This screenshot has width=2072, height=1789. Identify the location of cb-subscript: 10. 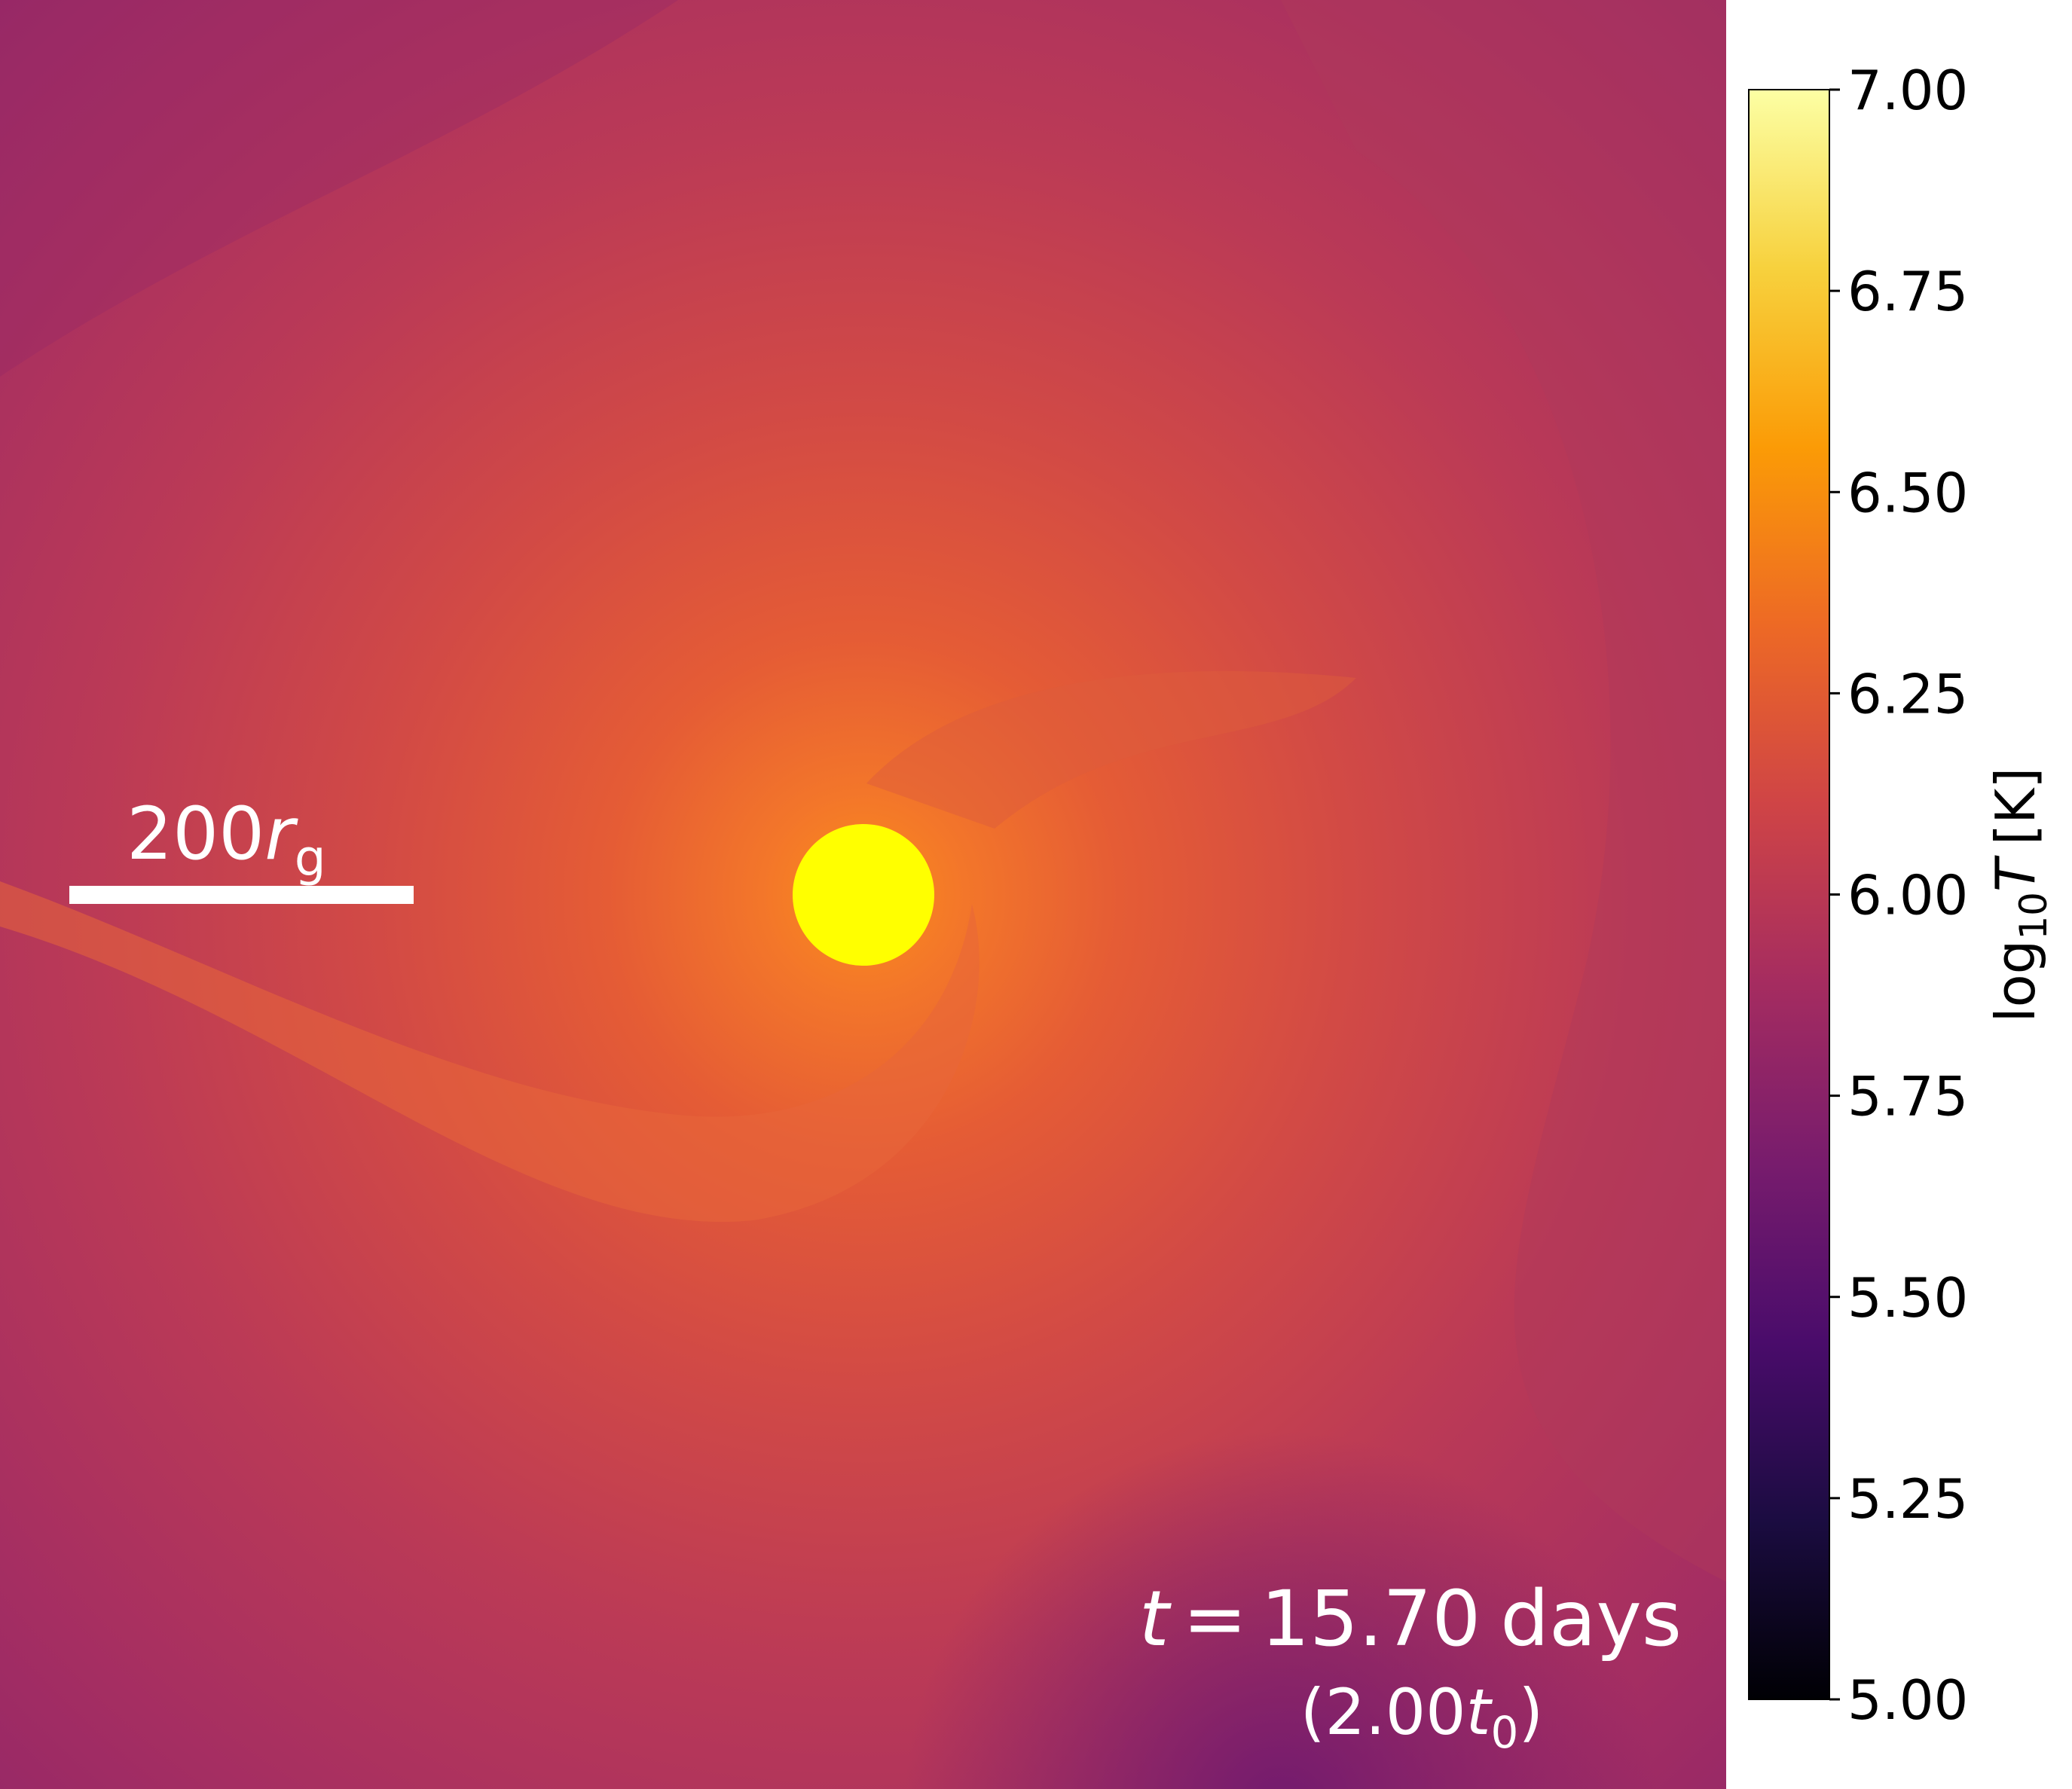
(2034, 916).